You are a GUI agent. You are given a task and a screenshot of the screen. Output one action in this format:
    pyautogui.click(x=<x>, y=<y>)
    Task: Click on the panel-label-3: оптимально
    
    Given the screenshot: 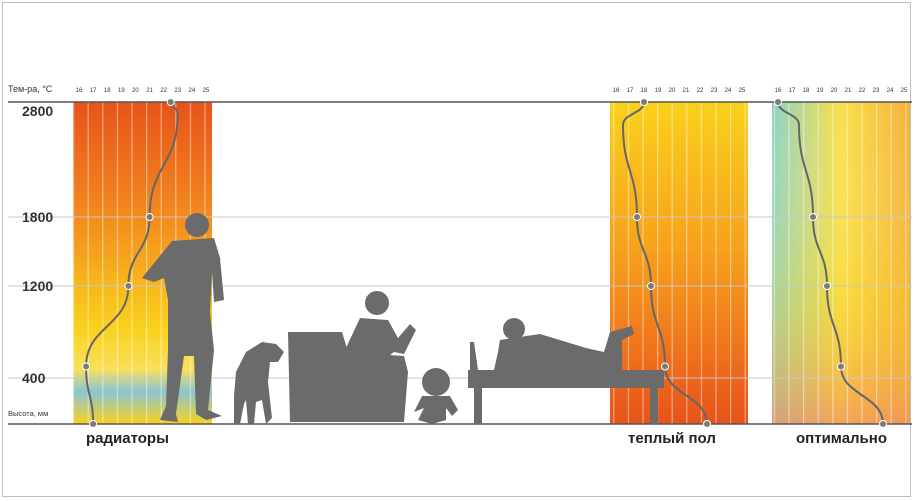 What is the action you would take?
    pyautogui.click(x=841, y=438)
    